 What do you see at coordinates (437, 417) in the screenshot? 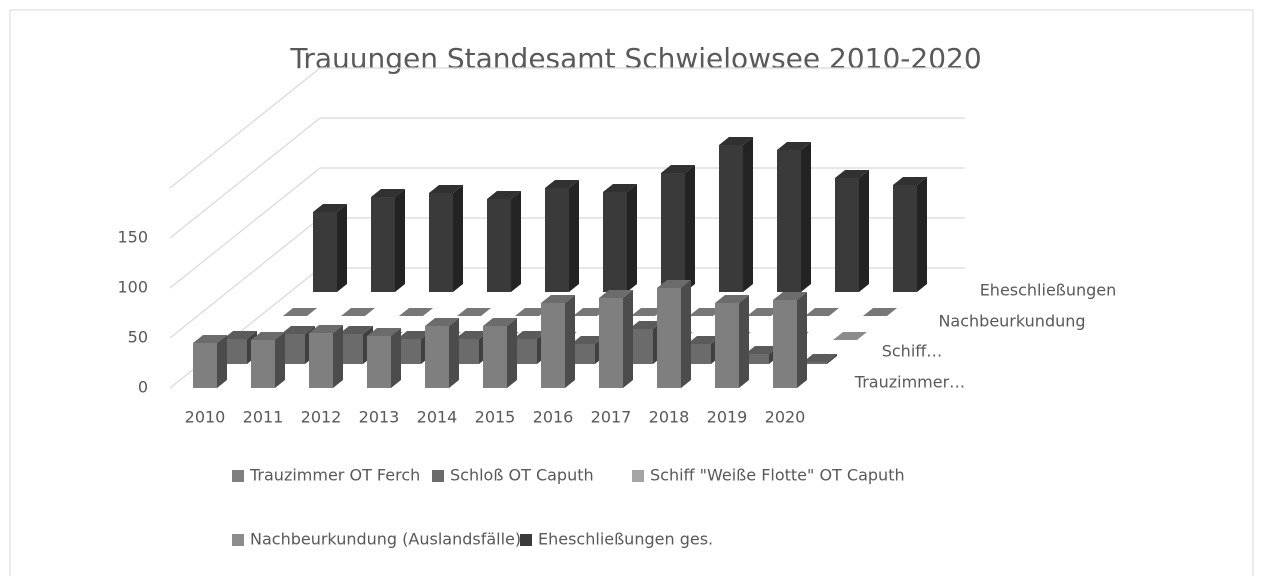
I see `x-tick-label: 2014` at bounding box center [437, 417].